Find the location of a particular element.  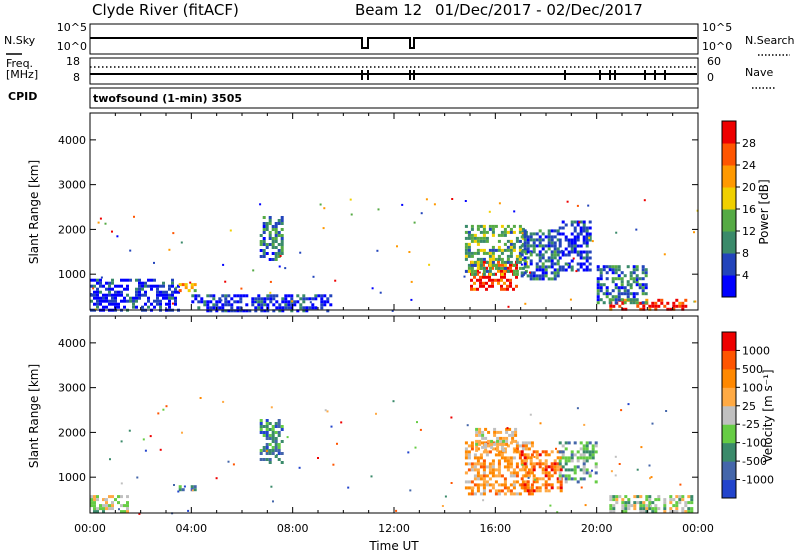

freq-label: Freq. is located at coordinates (19, 63).